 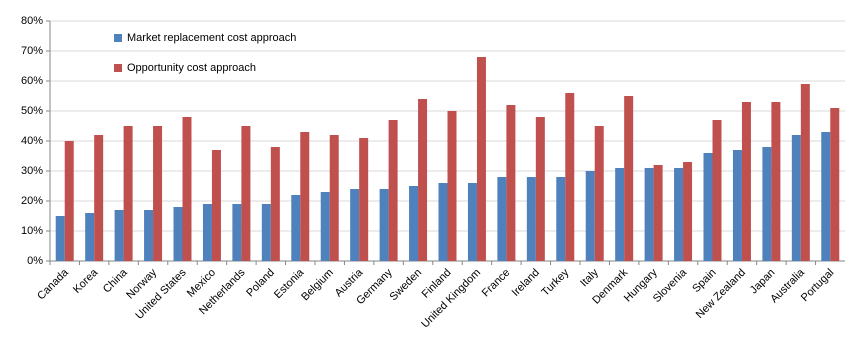 What do you see at coordinates (32, 81) in the screenshot?
I see `y-tick-label: 60%` at bounding box center [32, 81].